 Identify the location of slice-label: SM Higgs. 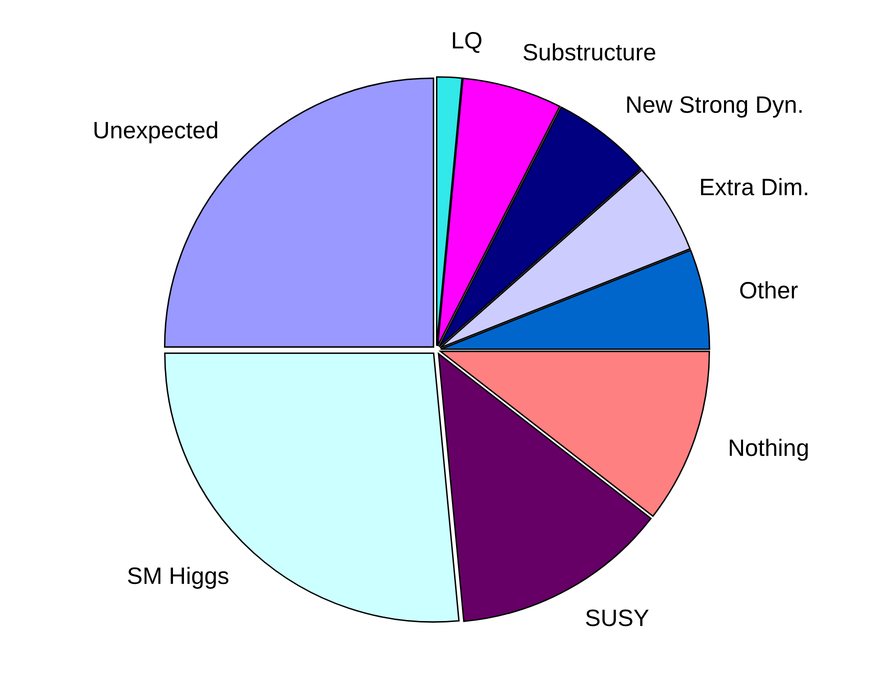
(178, 577).